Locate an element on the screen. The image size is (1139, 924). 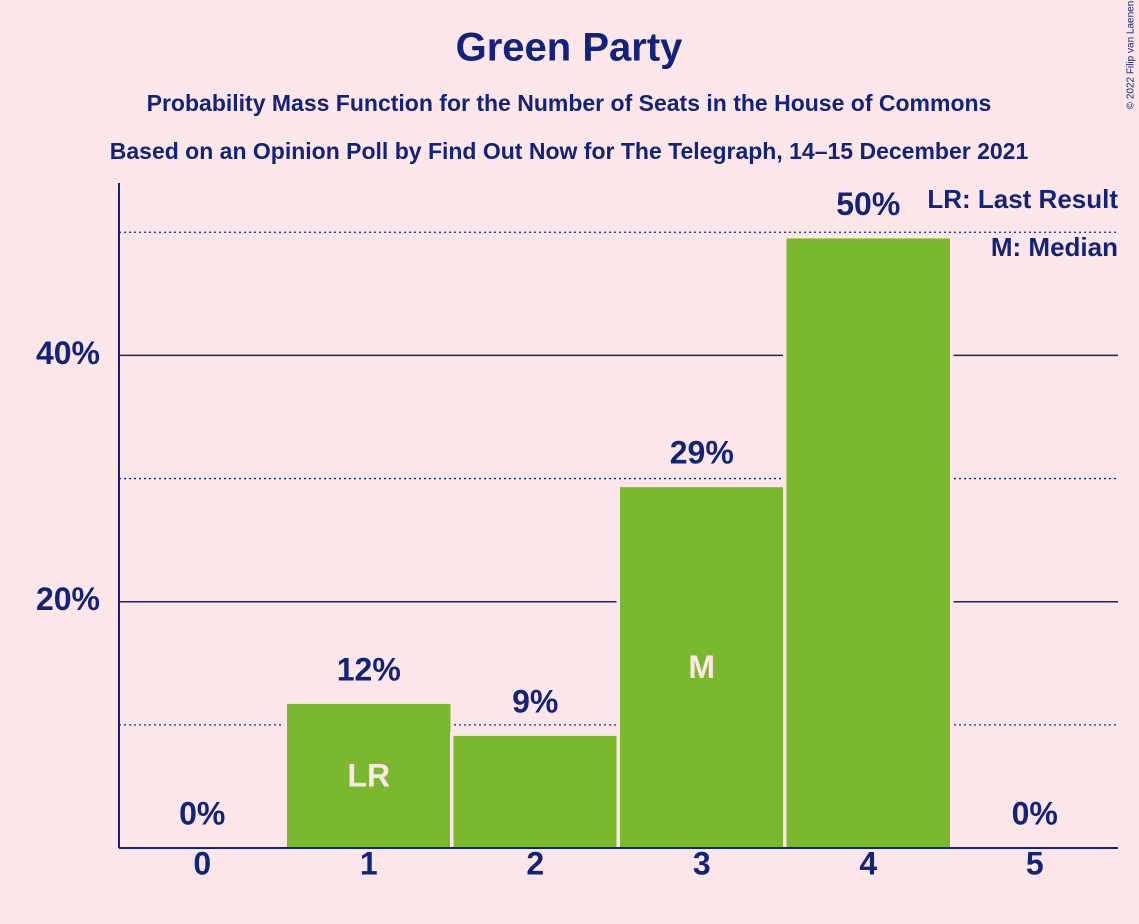
bar-marker: M is located at coordinates (701, 667).